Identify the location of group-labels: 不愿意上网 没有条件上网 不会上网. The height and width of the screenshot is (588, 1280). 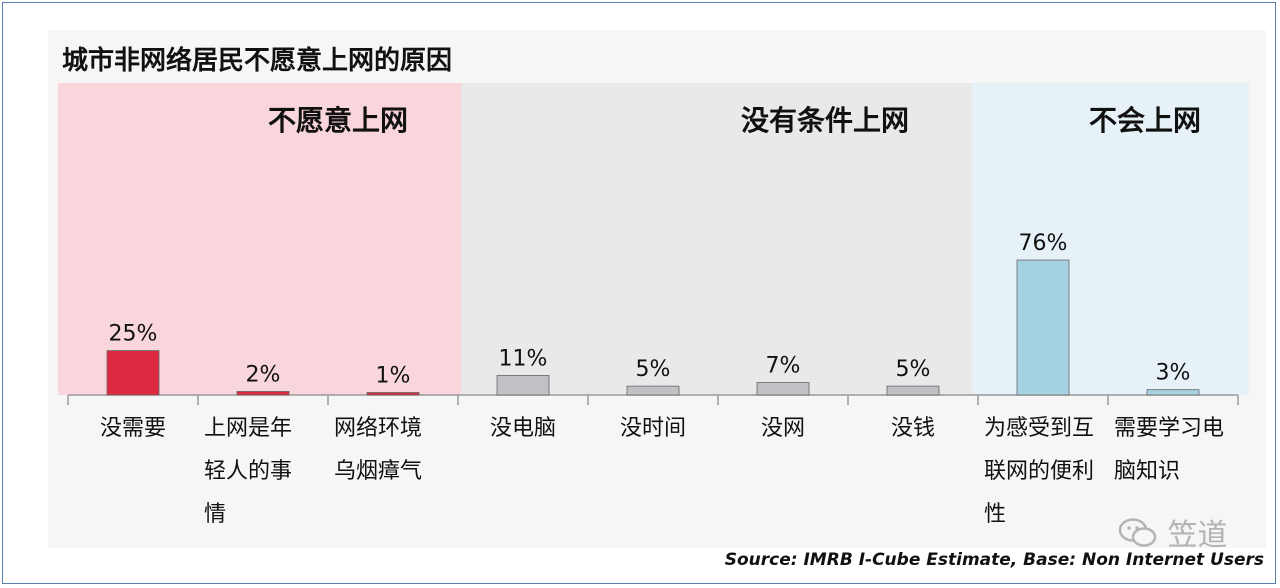
(734, 120).